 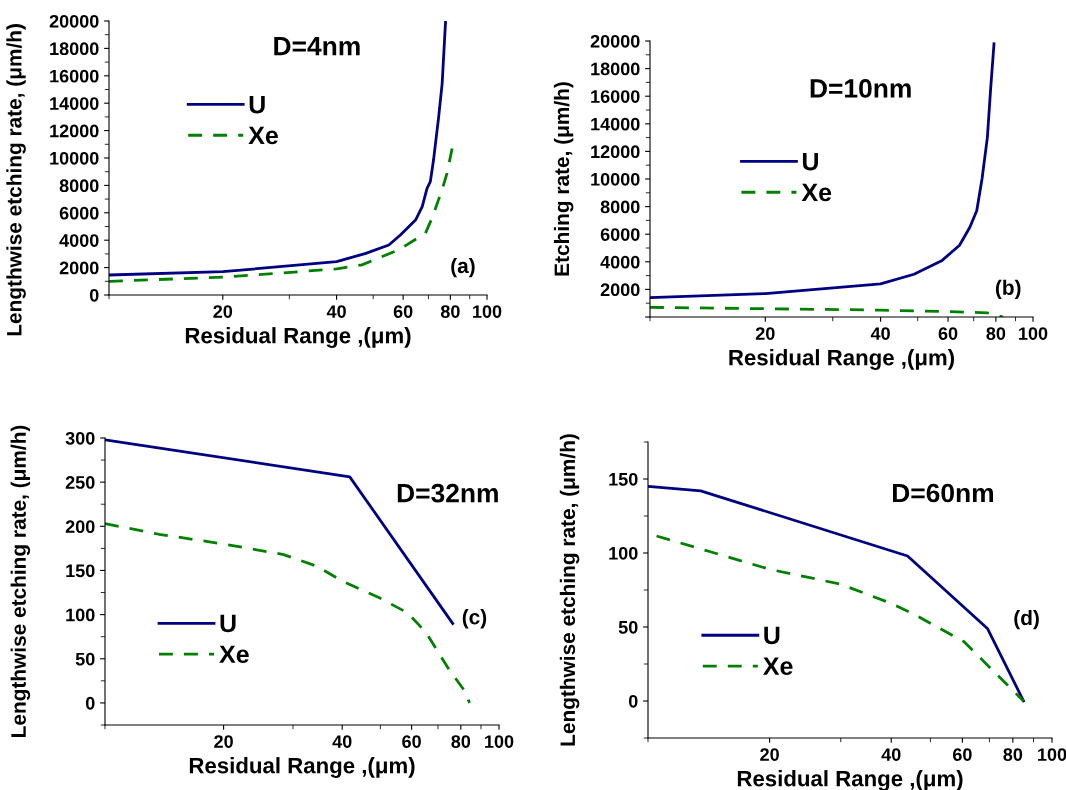 What do you see at coordinates (1026, 619) in the screenshot?
I see `annotation: (d)` at bounding box center [1026, 619].